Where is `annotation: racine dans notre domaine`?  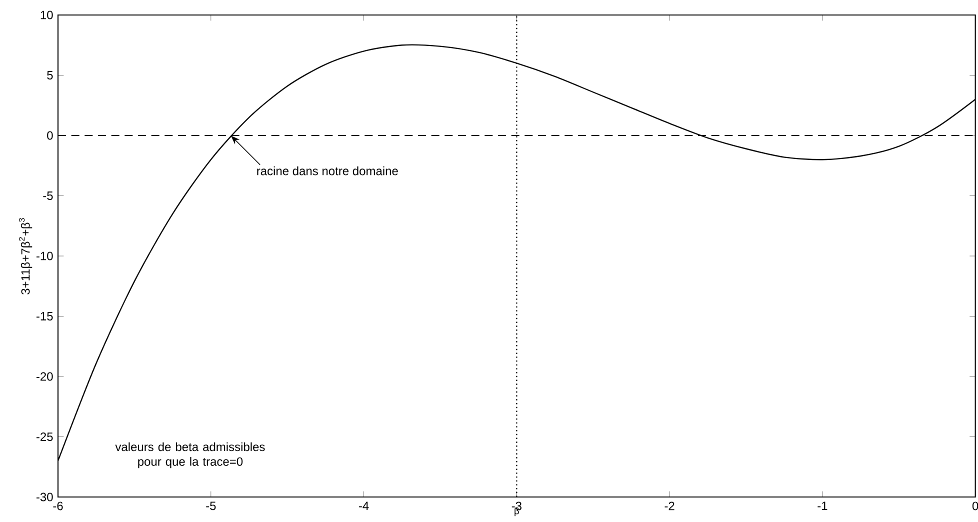
annotation: racine dans notre domaine is located at coordinates (327, 171).